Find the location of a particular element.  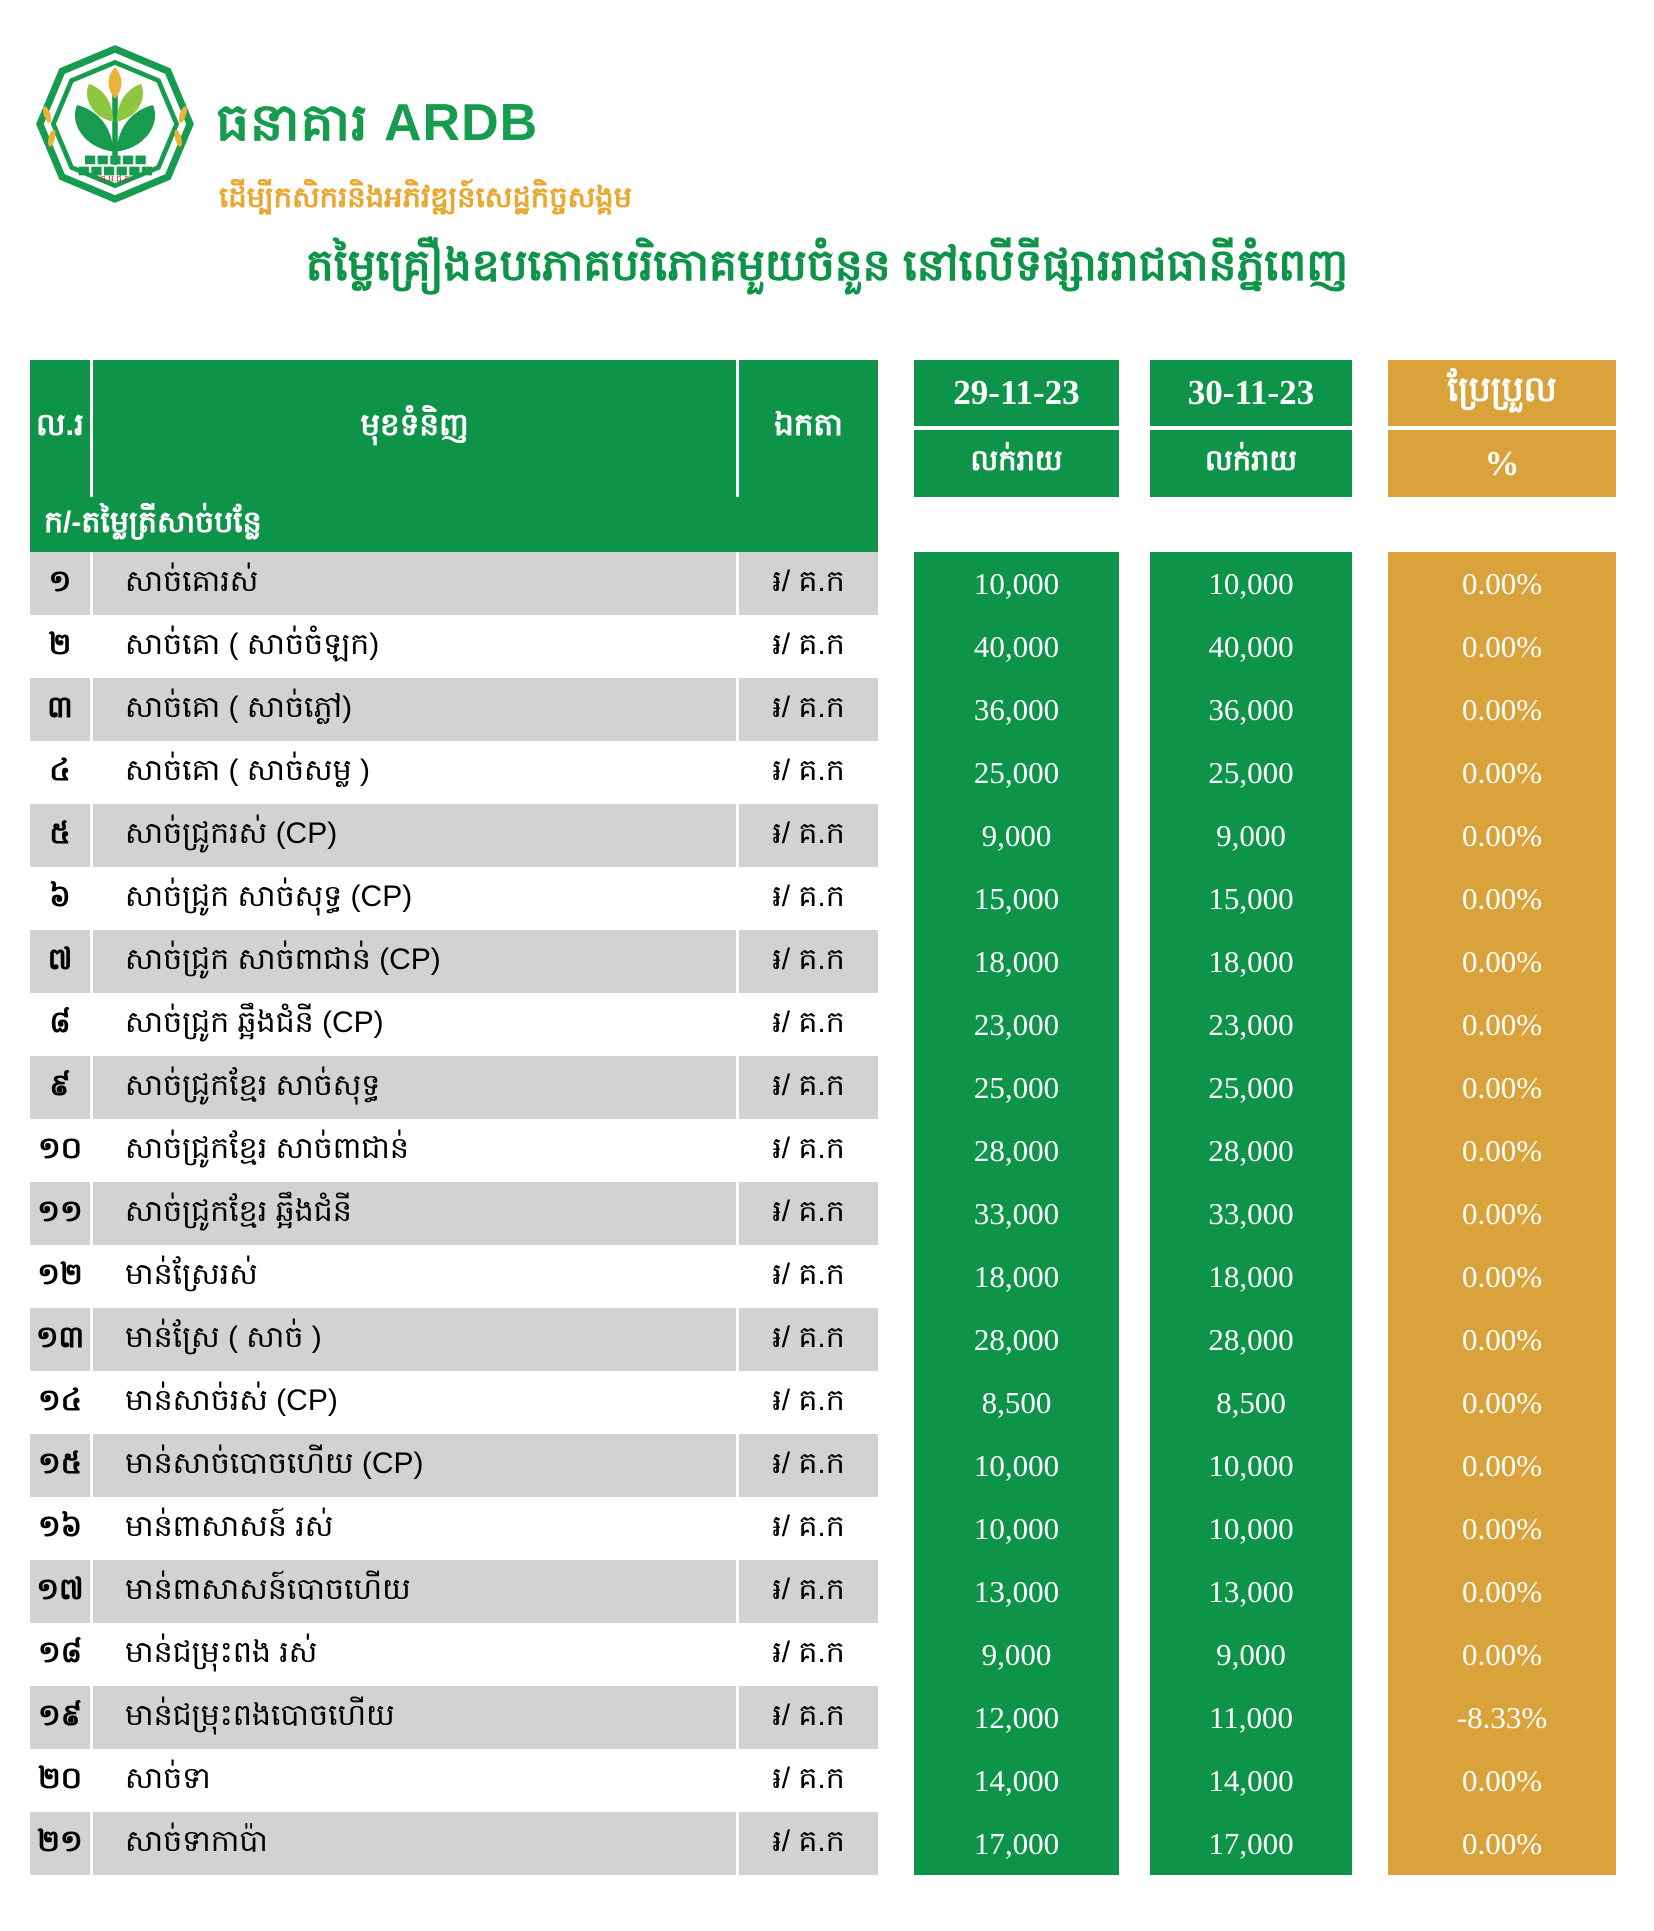

item-name-cell: សាច់ជ្រូកខ្មែរ សាច់សុទ្ធ is located at coordinates (416, 1087).